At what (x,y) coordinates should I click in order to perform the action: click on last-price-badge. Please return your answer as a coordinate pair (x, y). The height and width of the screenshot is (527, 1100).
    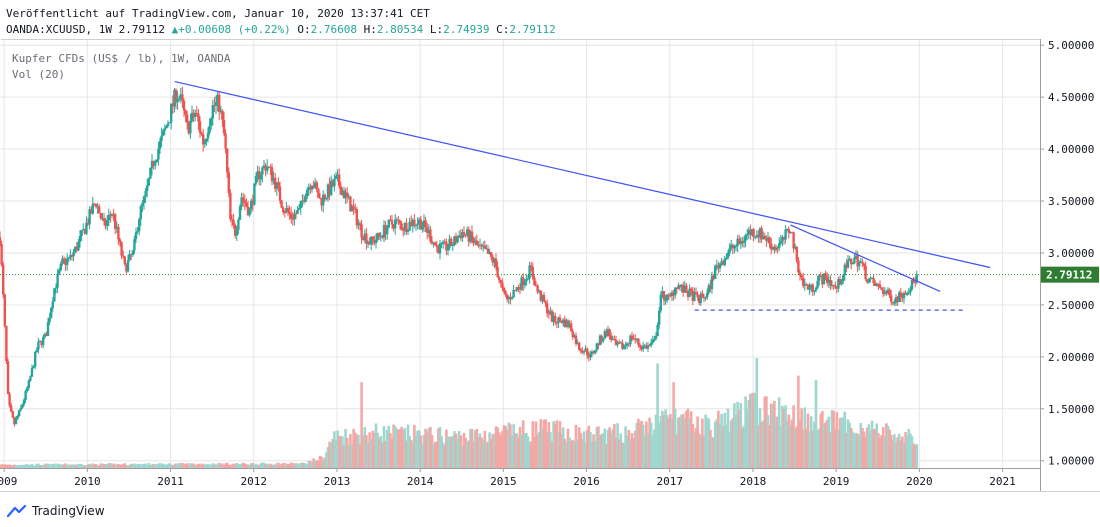
    Looking at the image, I should click on (1070, 274).